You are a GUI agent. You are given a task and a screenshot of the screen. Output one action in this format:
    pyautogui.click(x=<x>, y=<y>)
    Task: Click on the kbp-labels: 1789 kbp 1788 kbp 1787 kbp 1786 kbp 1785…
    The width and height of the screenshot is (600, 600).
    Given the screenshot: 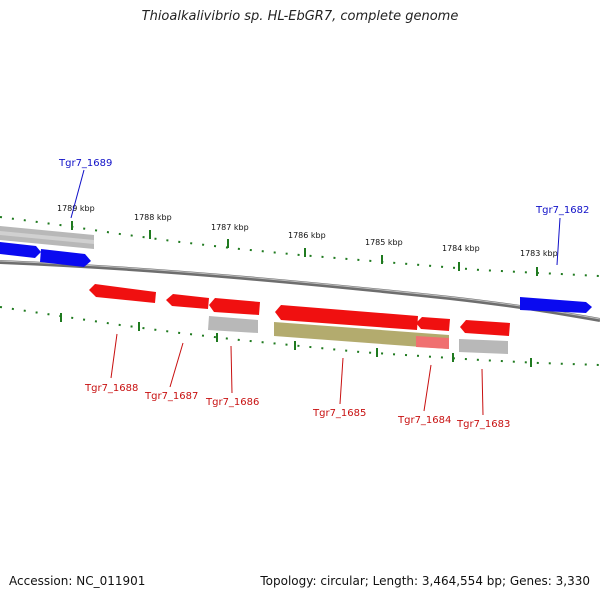 What is the action you would take?
    pyautogui.click(x=307, y=231)
    